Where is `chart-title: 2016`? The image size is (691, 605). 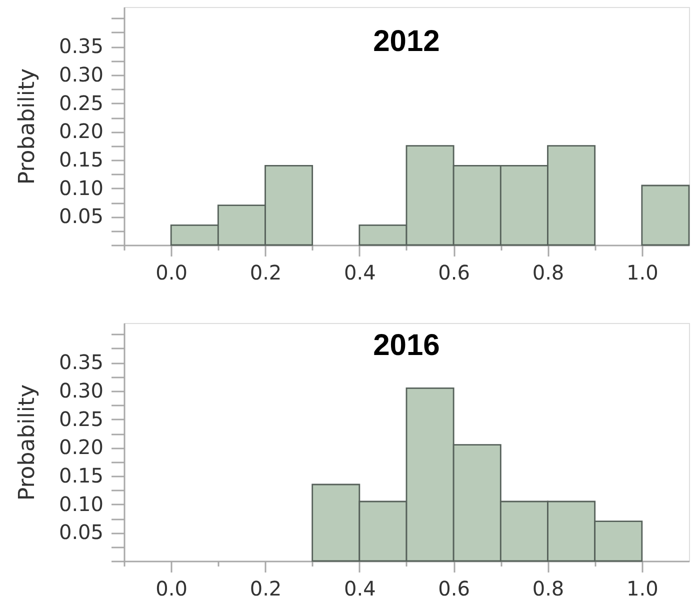
chart-title: 2016 is located at coordinates (406, 345).